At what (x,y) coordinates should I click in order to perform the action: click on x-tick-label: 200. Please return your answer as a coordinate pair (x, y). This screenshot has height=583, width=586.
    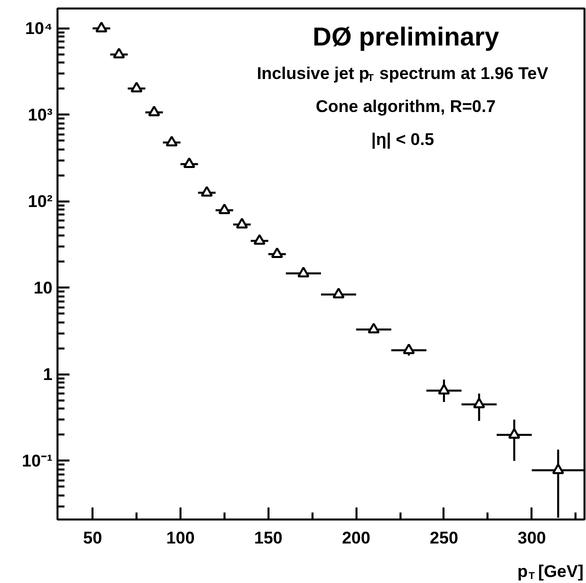
    Looking at the image, I should click on (356, 538).